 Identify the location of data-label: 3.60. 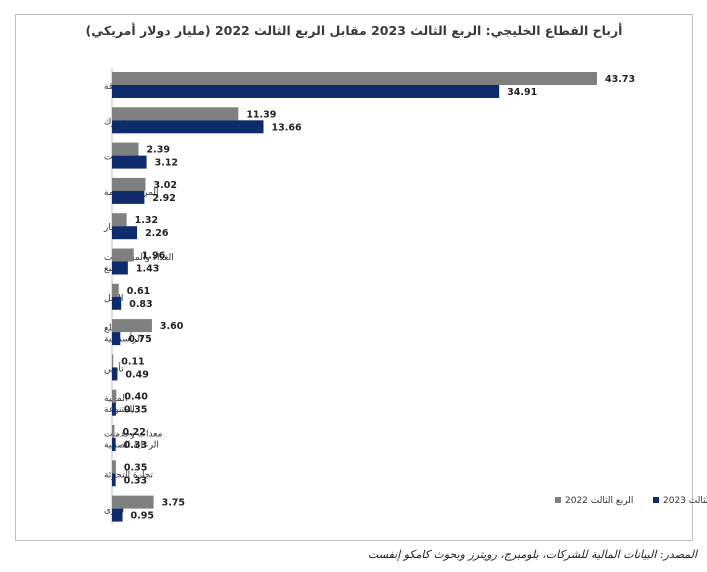
(172, 326).